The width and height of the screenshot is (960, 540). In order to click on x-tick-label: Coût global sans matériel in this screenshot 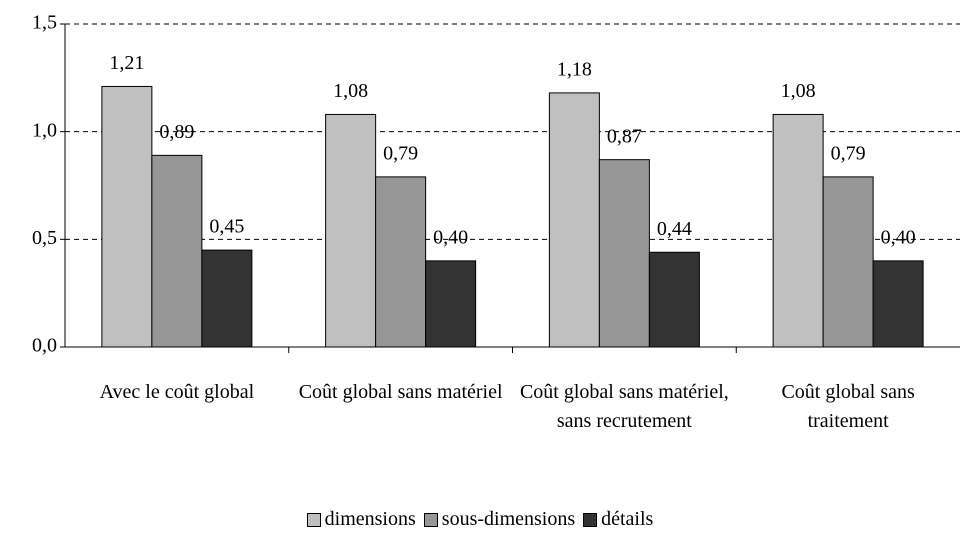, I will do `click(400, 392)`.